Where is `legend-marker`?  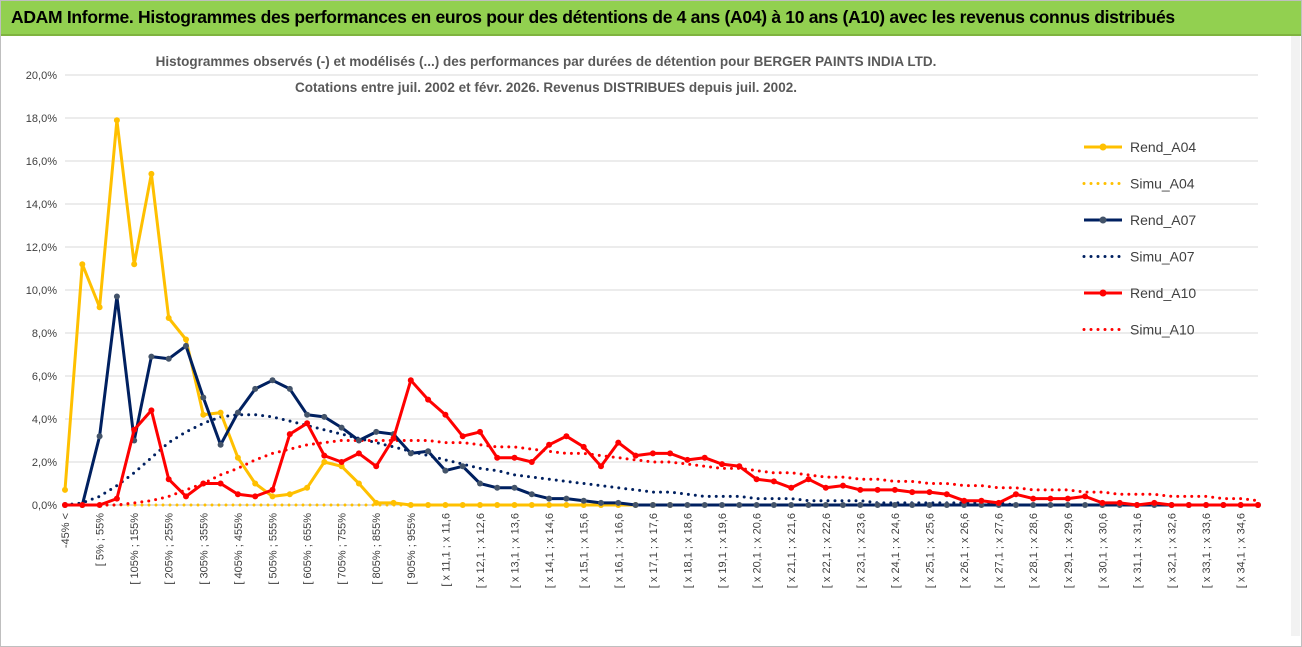
legend-marker is located at coordinates (1103, 220).